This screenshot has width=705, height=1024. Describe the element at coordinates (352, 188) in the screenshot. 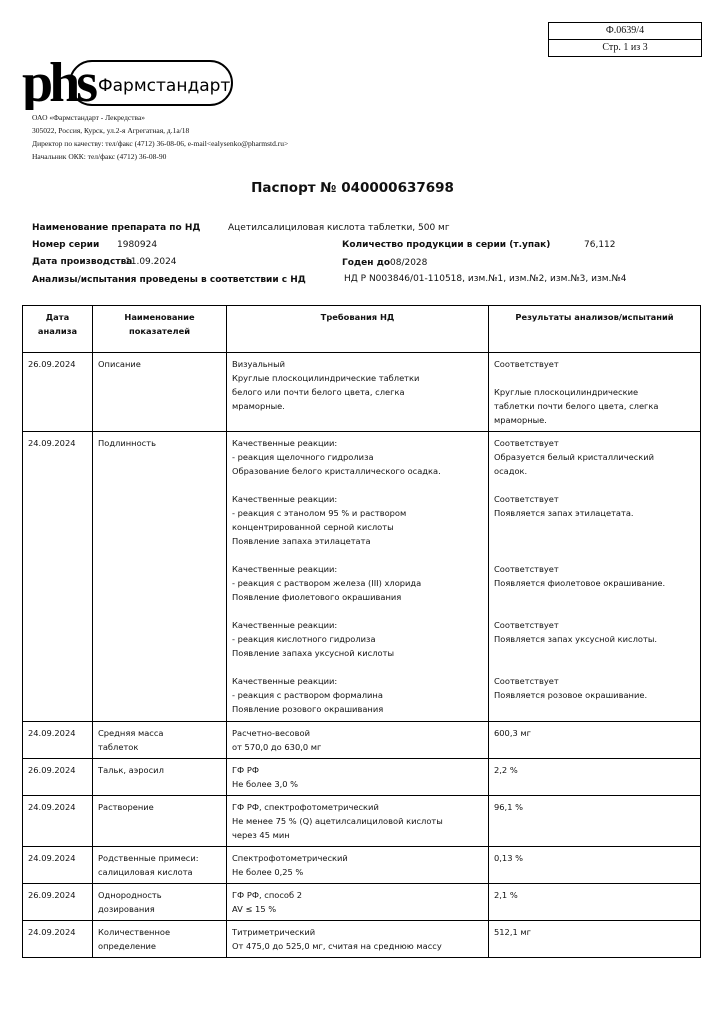

I see `page-title: Паспорт № 040000637698` at that location.